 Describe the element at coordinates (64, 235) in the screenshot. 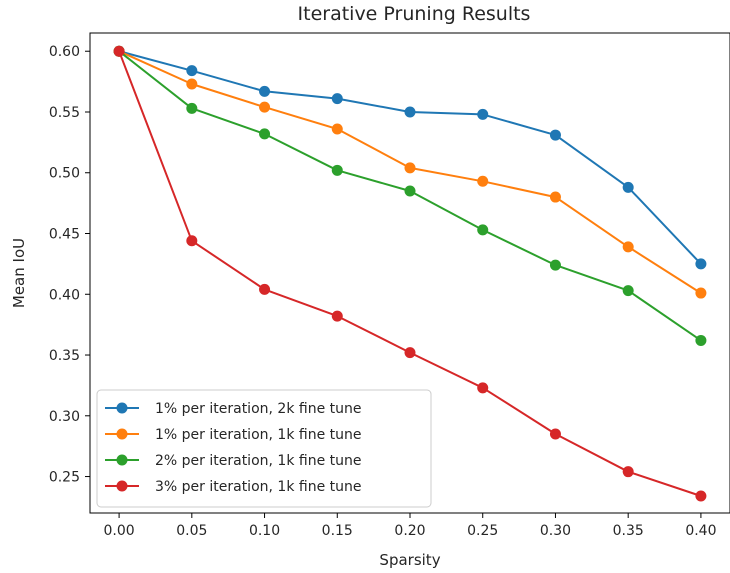

I see `y-tick-label: 0.45` at that location.